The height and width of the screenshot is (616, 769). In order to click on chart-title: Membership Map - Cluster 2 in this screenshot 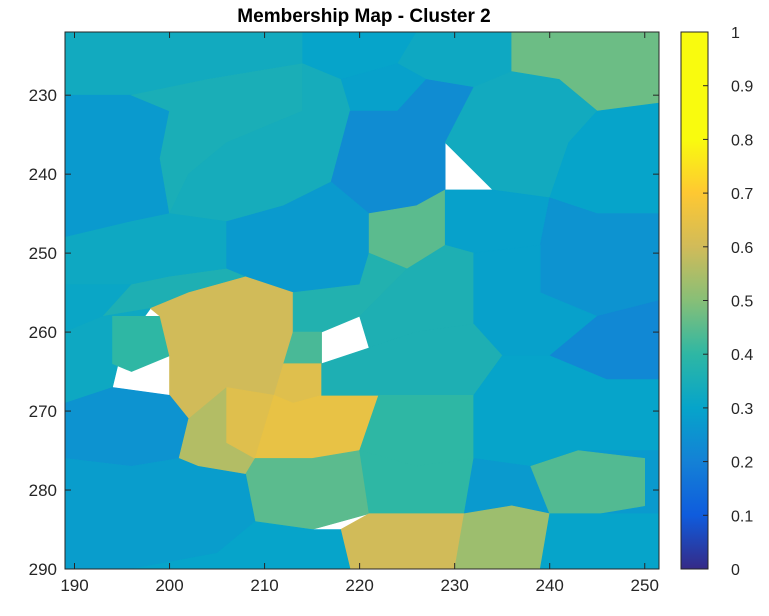, I will do `click(363, 16)`.